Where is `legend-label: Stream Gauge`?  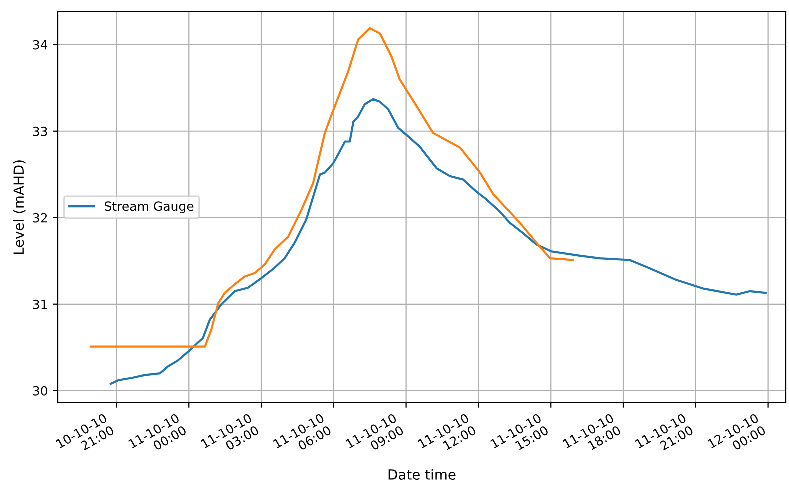
legend-label: Stream Gauge is located at coordinates (149, 208).